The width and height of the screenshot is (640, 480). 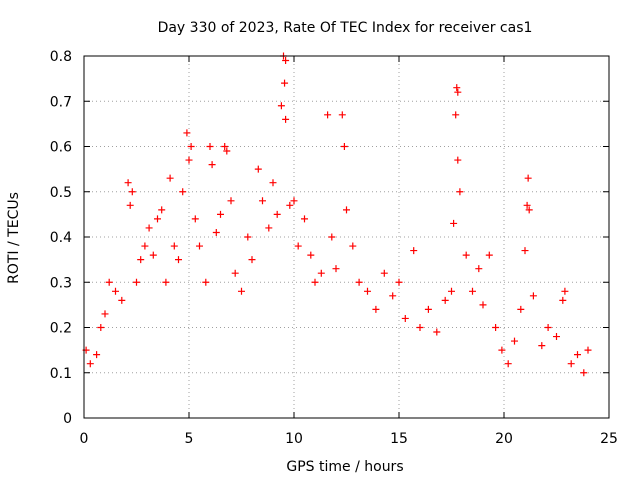 What do you see at coordinates (61, 374) in the screenshot?
I see `y-tick-label: 0.1` at bounding box center [61, 374].